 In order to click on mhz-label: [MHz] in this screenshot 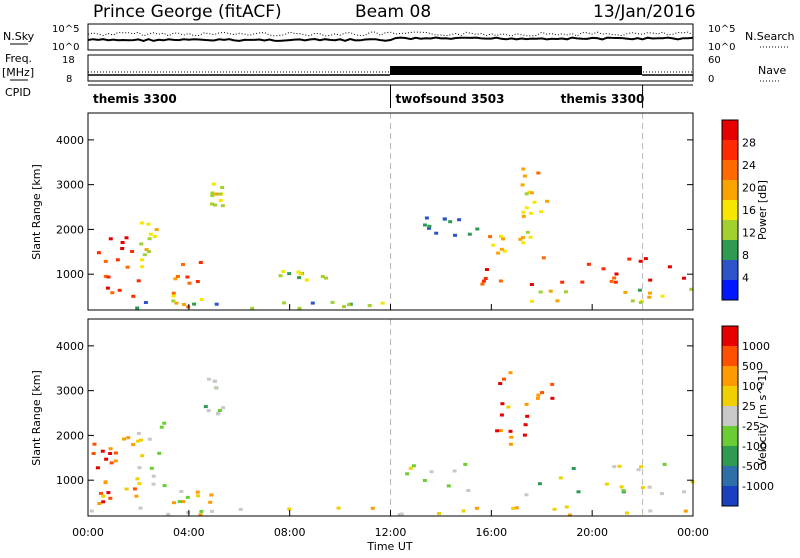, I will do `click(18, 72)`.